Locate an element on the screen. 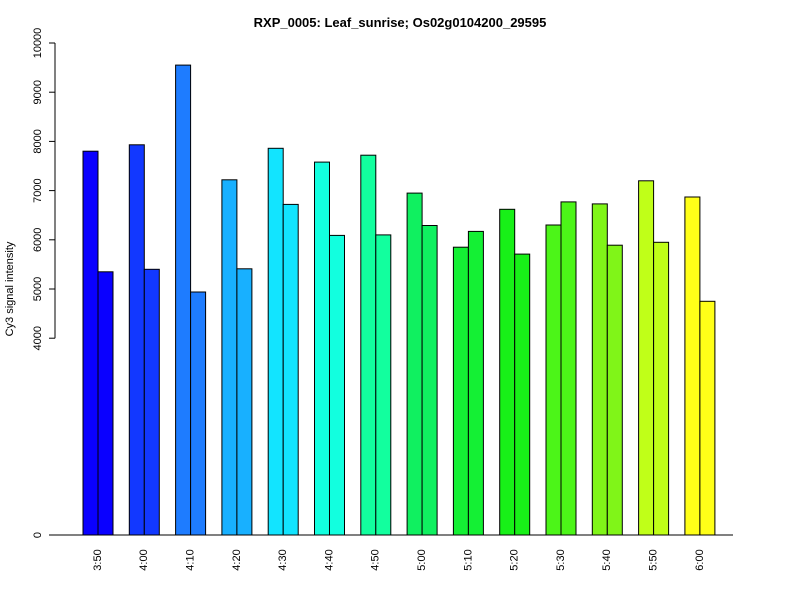 The width and height of the screenshot is (800, 605). y-tick-label: 4000 is located at coordinates (38, 338).